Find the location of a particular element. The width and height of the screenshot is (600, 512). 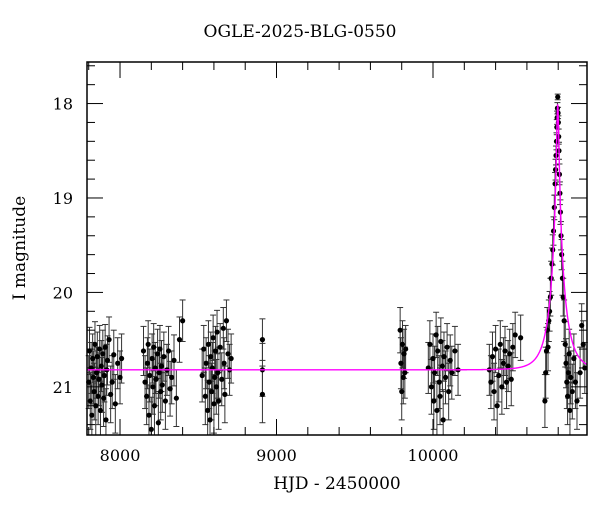

y-tick-label: 18 is located at coordinates (63, 104).